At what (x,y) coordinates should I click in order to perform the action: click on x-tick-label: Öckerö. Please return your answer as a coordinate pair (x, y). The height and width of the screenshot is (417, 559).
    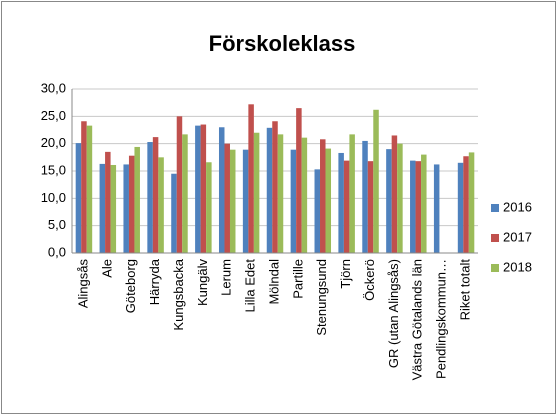
    Looking at the image, I should click on (369, 280).